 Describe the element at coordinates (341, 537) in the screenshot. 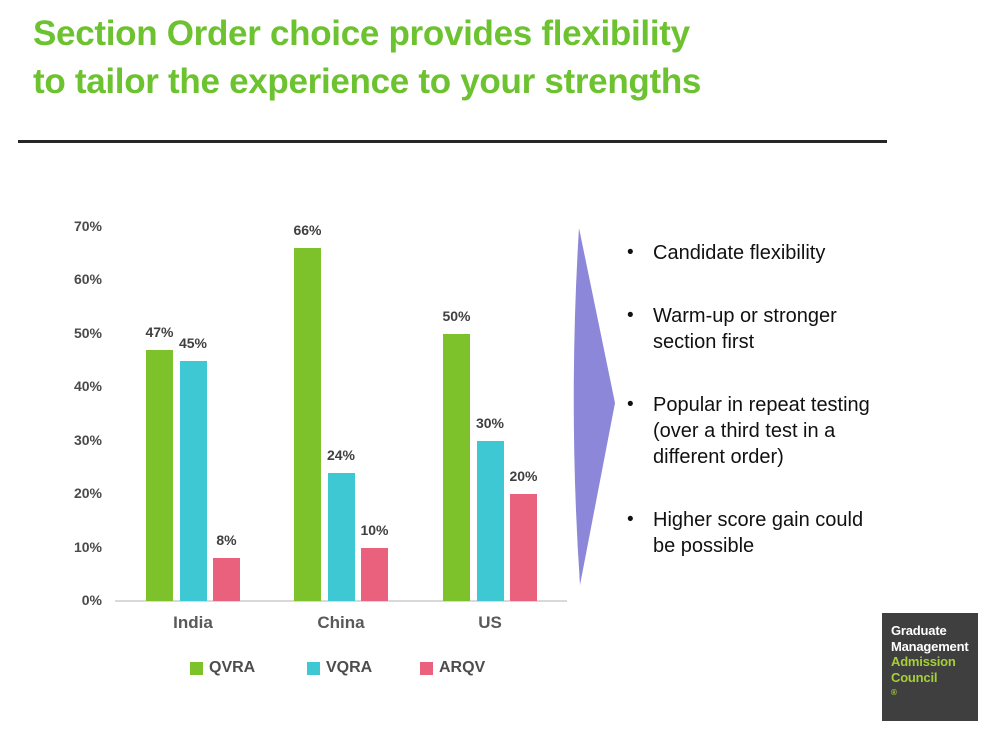

I see `bar-vqra-china` at that location.